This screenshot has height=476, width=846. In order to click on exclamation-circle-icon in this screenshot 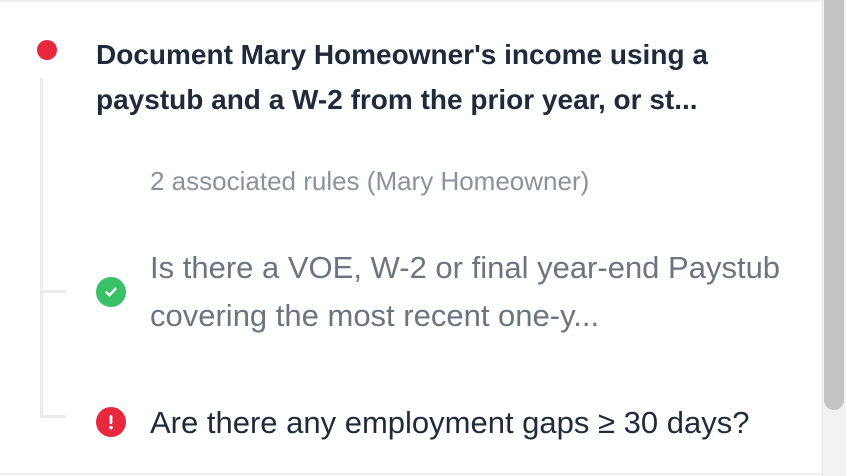, I will do `click(111, 422)`.